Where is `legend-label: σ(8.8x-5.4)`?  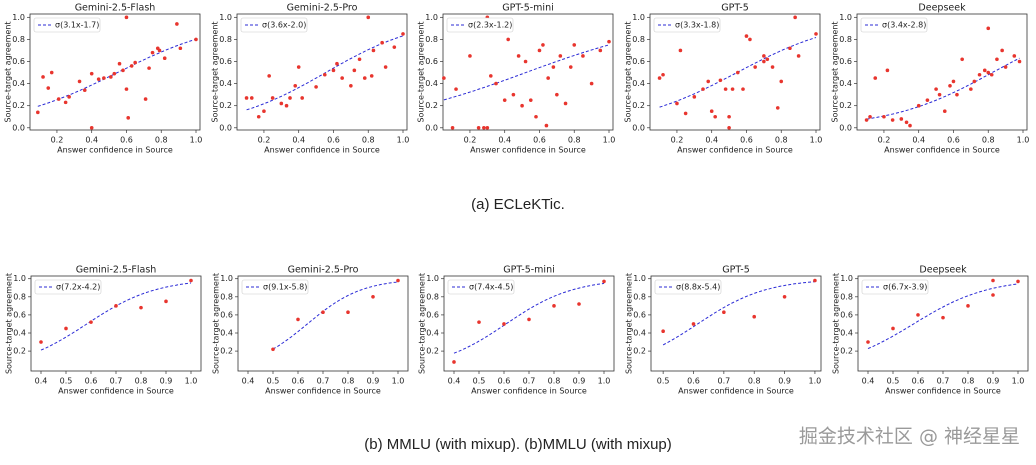
legend-label: σ(8.8x-5.4) is located at coordinates (698, 287).